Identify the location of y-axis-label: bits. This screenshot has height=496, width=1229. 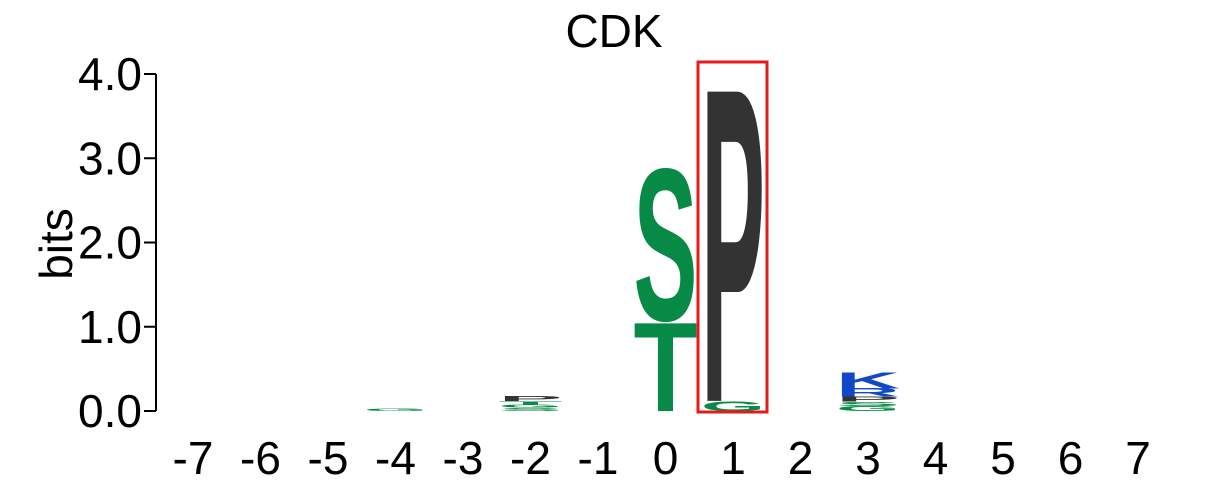
(56, 244).